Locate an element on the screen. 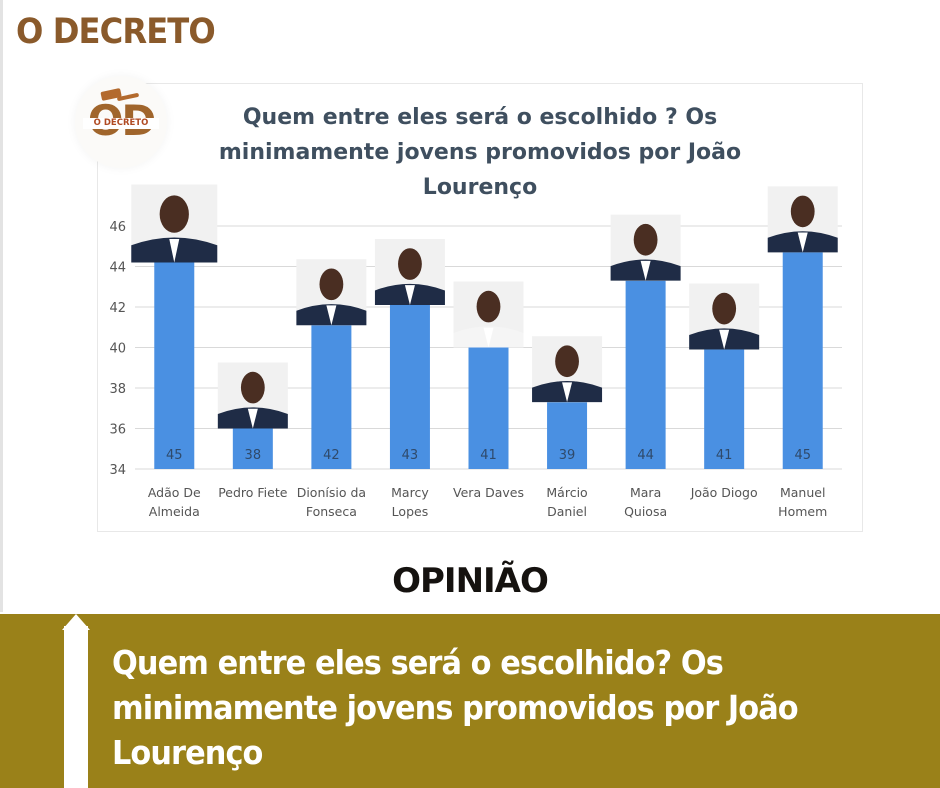 The image size is (940, 788). banner-notch-arrow is located at coordinates (76, 622).